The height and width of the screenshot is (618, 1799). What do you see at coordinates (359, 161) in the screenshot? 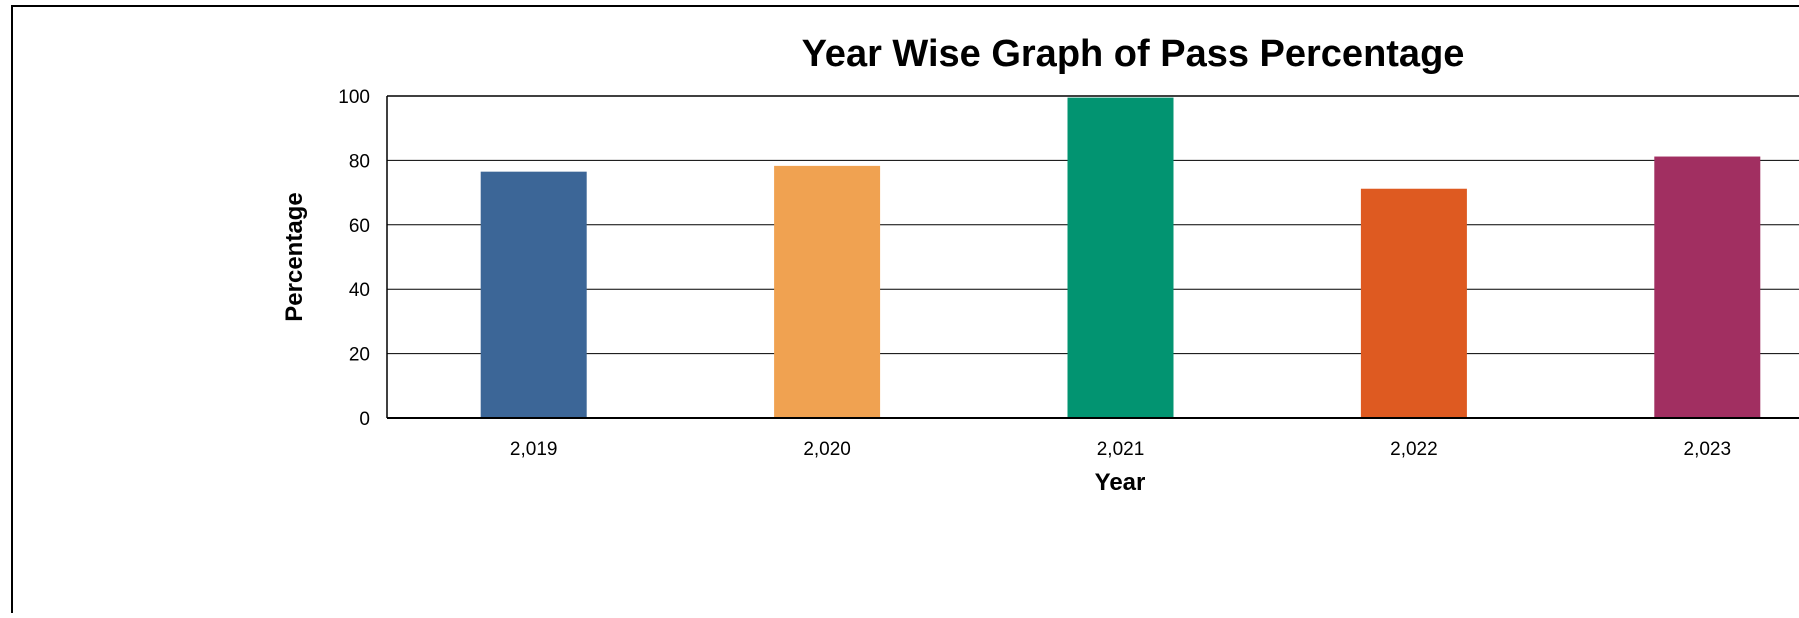
I see `y-tick-label: 80` at bounding box center [359, 161].